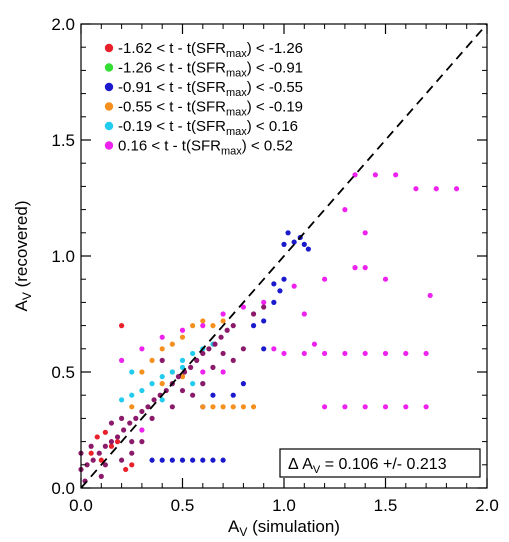  I want to click on y-tick-label: 1.5, so click(63, 140).